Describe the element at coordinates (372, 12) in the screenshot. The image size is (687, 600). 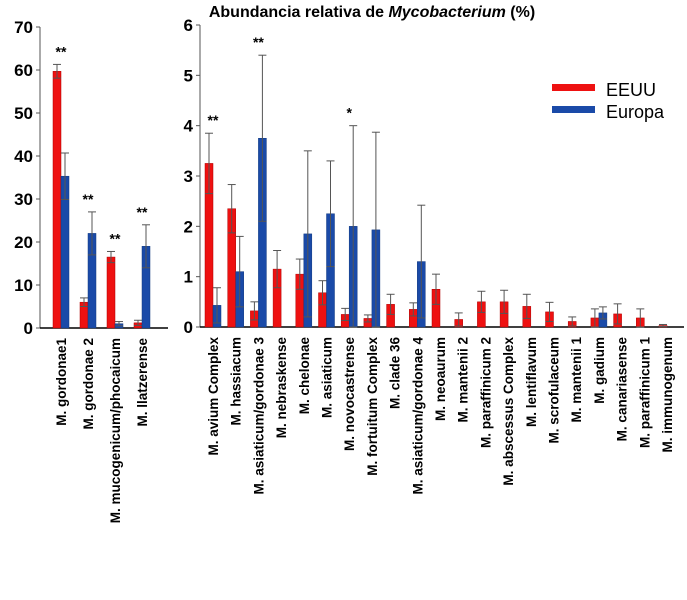
I see `chart-title: Abundancia relativa de Mycobacterium (%)` at that location.